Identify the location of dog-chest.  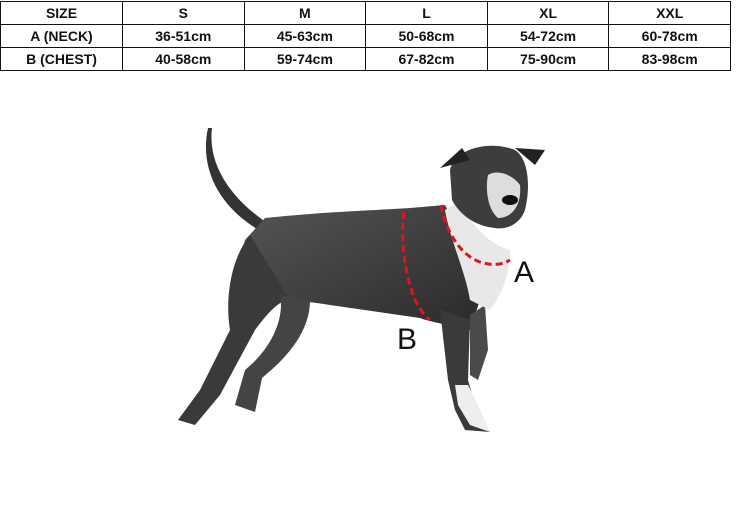
(477, 255).